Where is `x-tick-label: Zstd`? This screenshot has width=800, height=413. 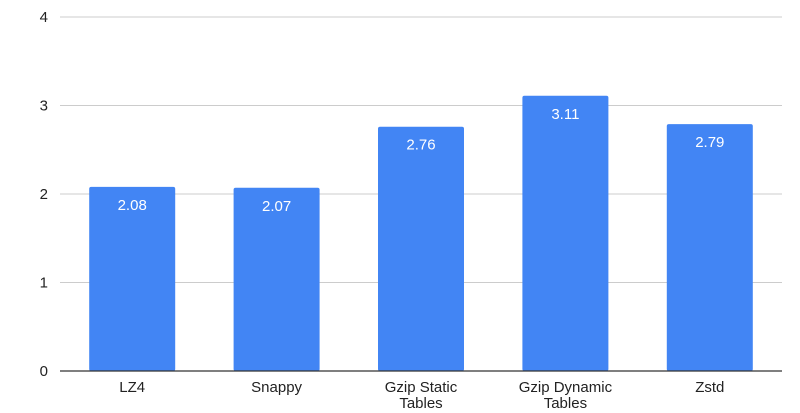
x-tick-label: Zstd is located at coordinates (709, 387).